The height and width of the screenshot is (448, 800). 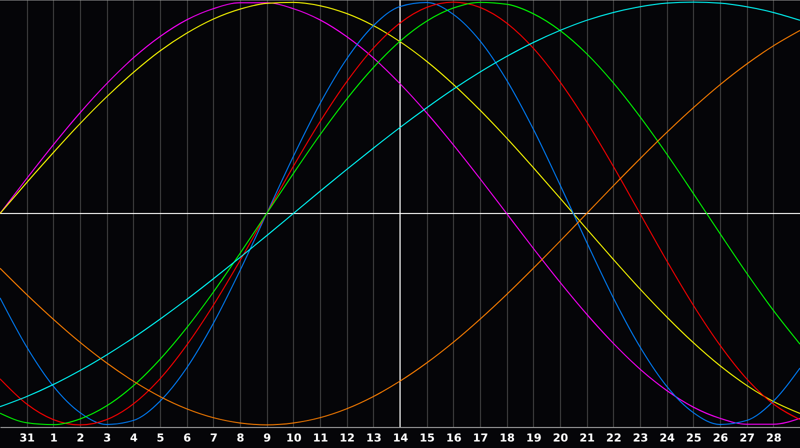 I want to click on x-tick-label: 12, so click(x=347, y=438).